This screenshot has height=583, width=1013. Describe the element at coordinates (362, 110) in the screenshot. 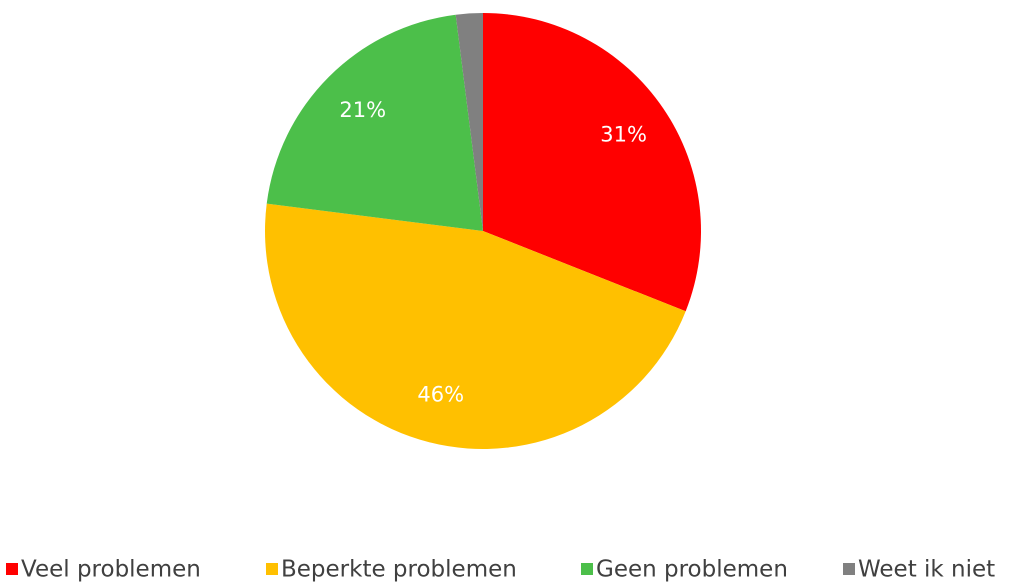

I see `data-label: 21%` at that location.